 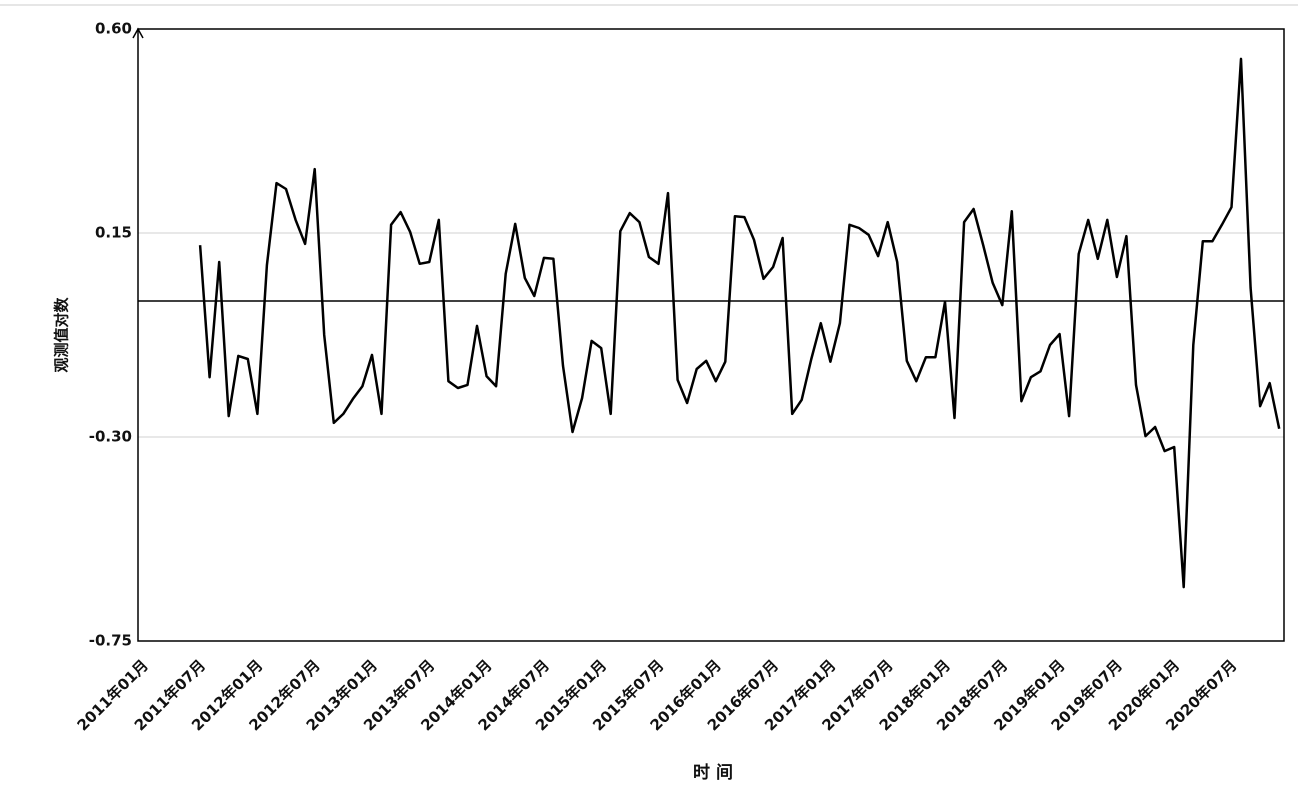 I want to click on x-axis-title: 时 间, so click(x=713, y=772).